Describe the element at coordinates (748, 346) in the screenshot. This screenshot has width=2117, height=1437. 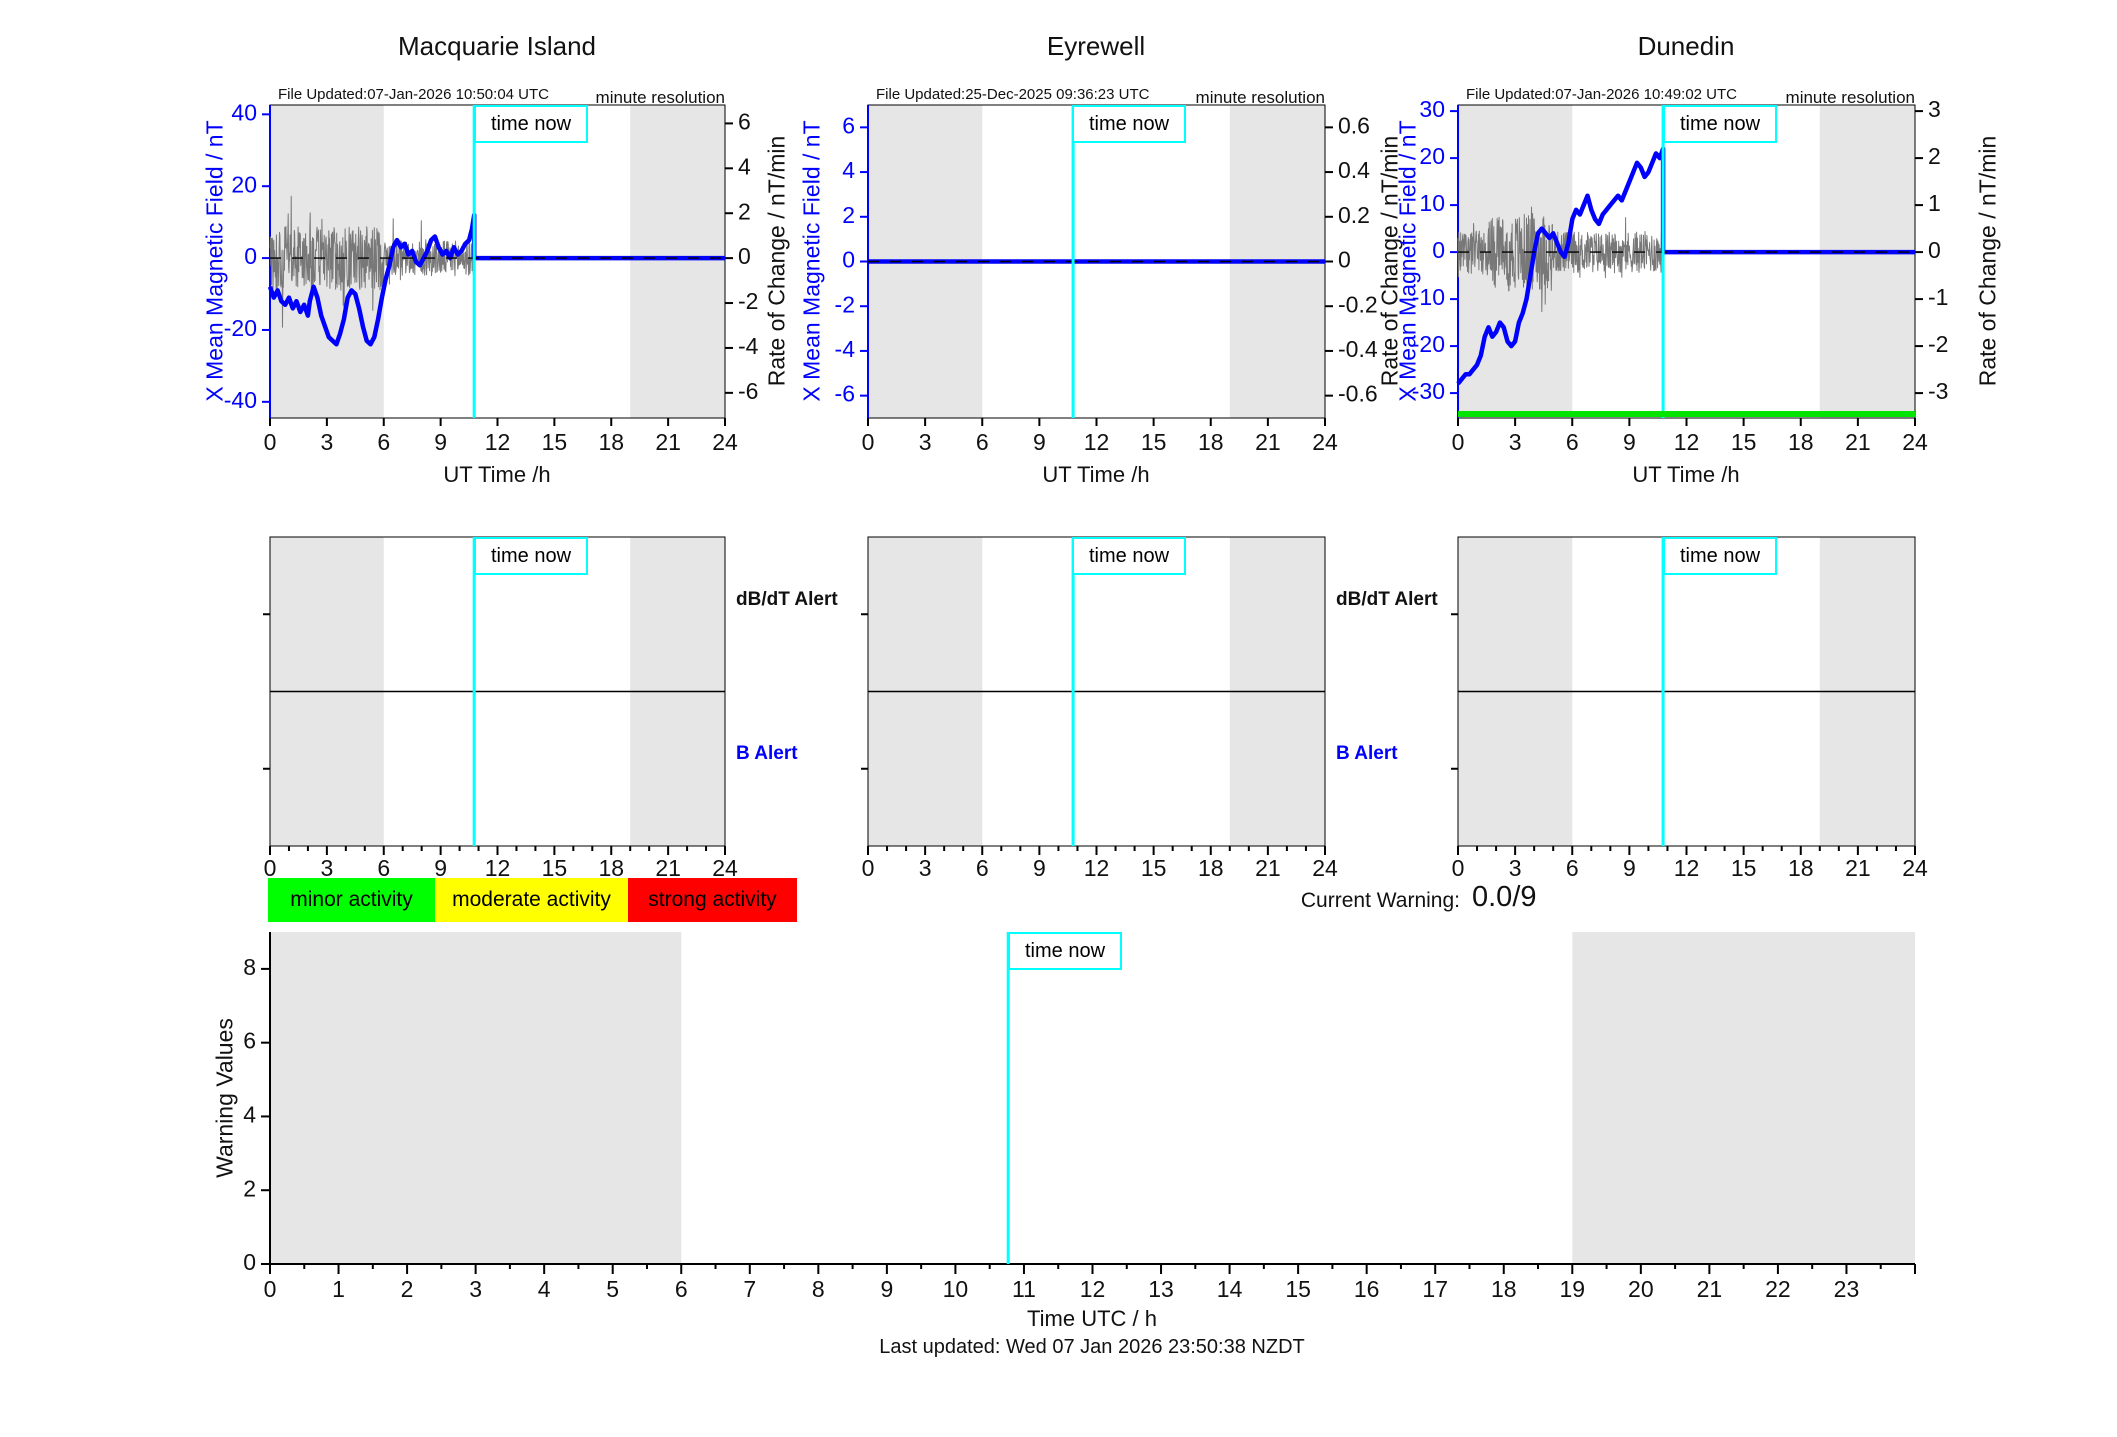
I see `y-tick-label-right: -4` at that location.